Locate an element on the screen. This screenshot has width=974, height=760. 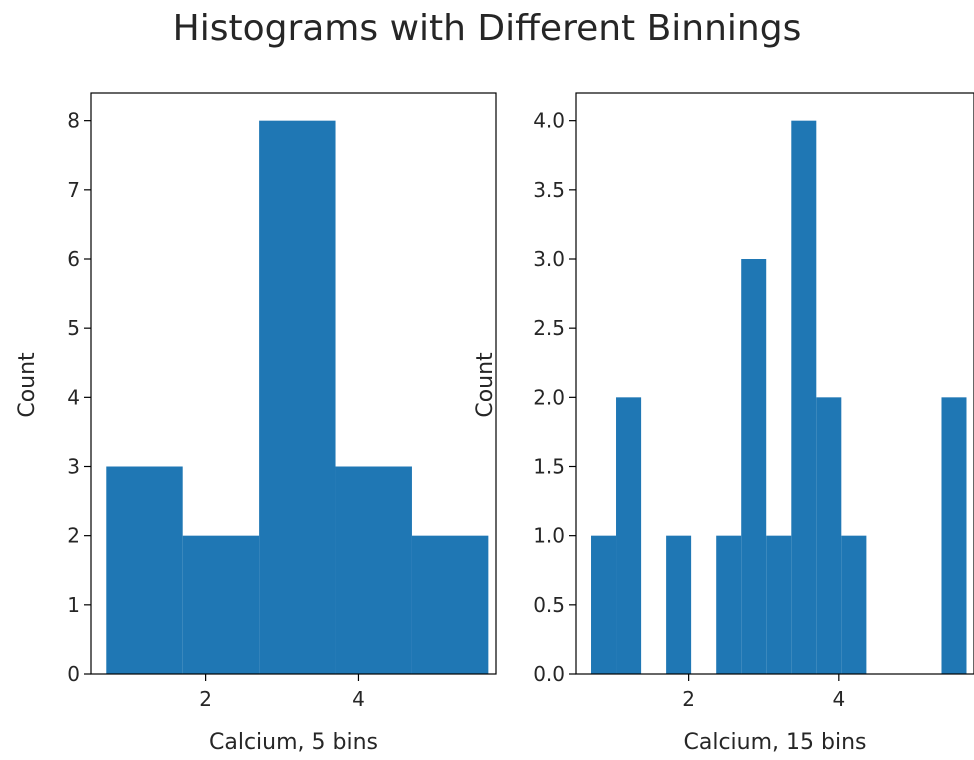
y-tick-label: 8 is located at coordinates (73, 121).